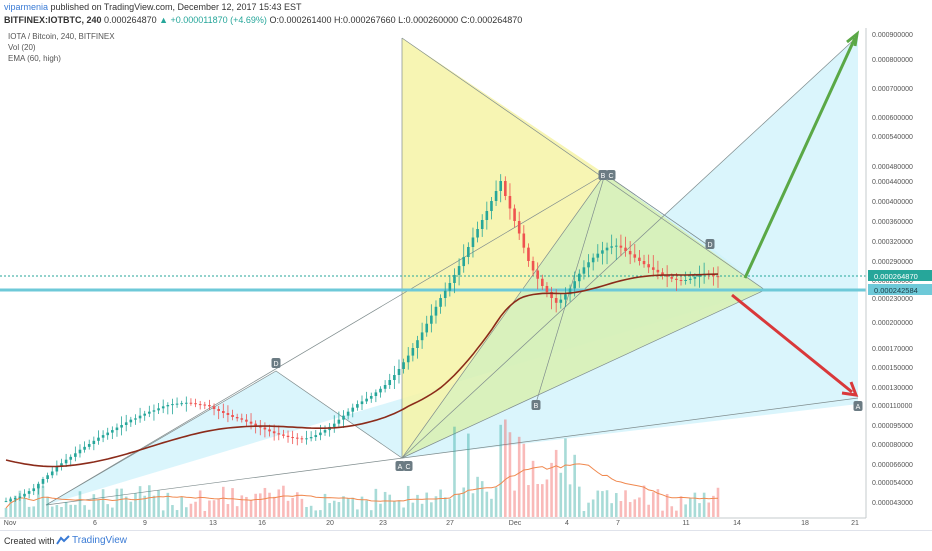 The image size is (932, 551). I want to click on created-with-label: Created with, so click(29, 541).